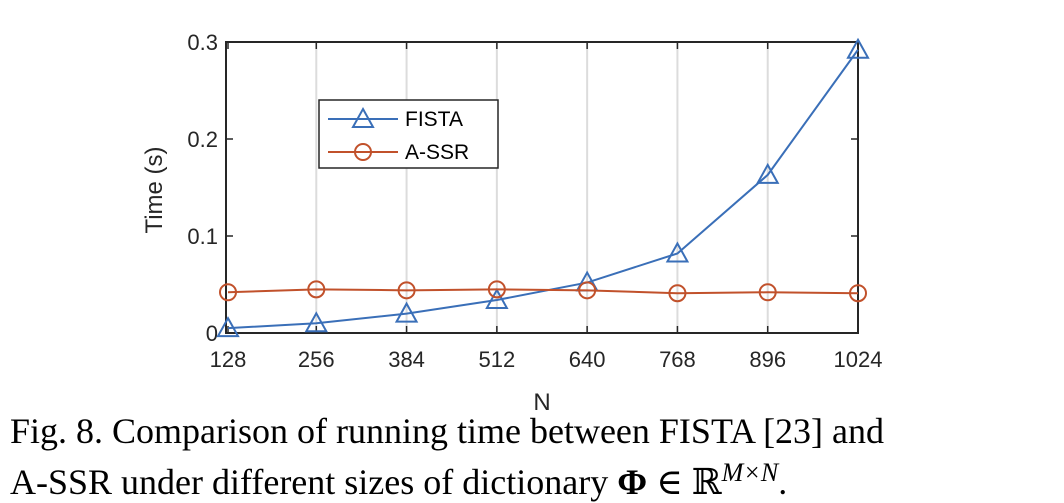 The height and width of the screenshot is (503, 1064). I want to click on legend-label-assr: A-SSR, so click(437, 152).